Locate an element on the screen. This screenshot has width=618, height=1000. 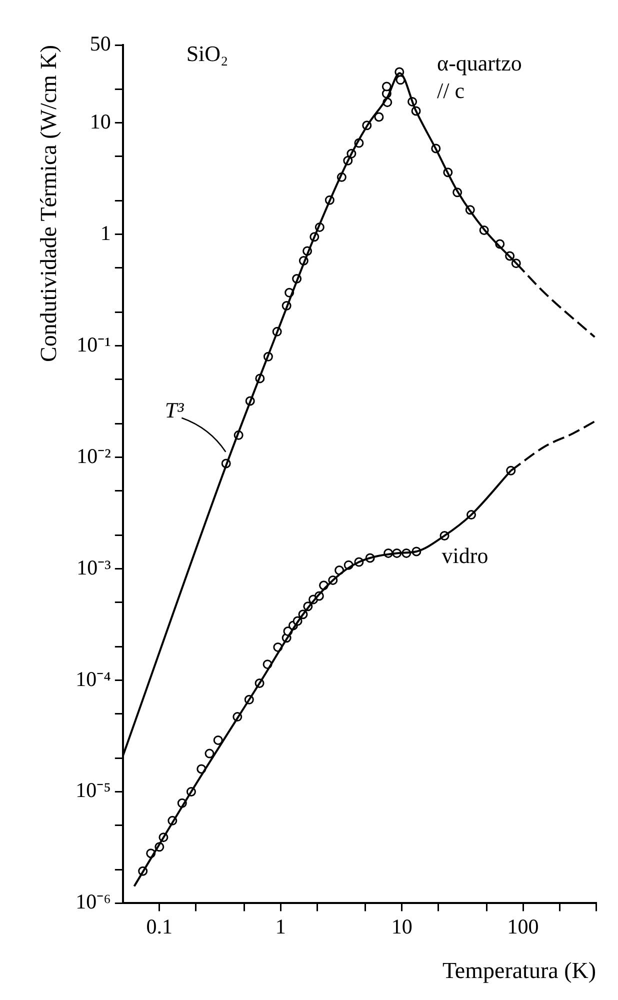
y-tick-label: 10⁻¹ is located at coordinates (93, 344).